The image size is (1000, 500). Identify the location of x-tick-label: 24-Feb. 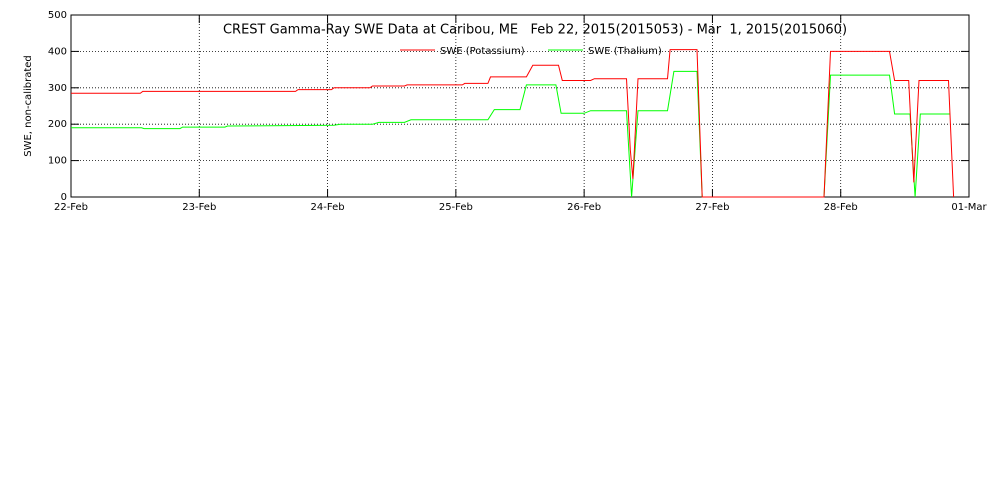
(328, 207).